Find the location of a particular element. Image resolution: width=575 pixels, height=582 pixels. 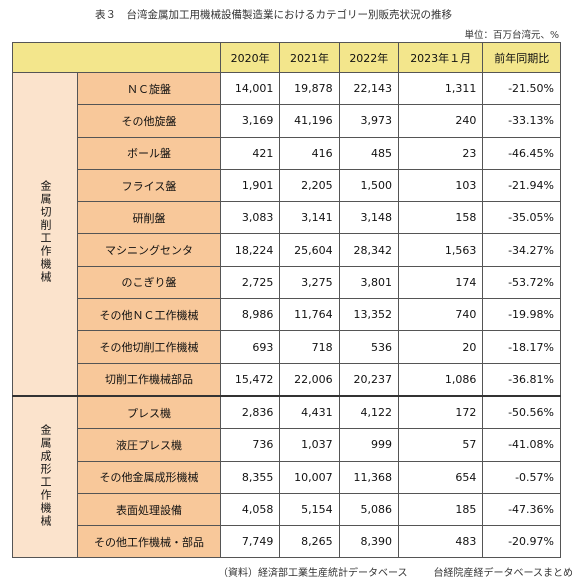

cell: 3,141 is located at coordinates (309, 218).